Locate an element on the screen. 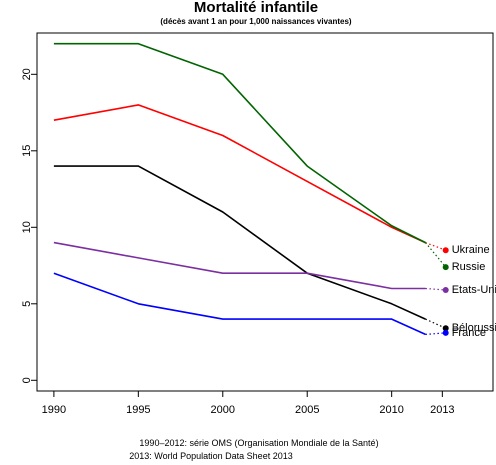  series-point-2013-france is located at coordinates (445, 332).